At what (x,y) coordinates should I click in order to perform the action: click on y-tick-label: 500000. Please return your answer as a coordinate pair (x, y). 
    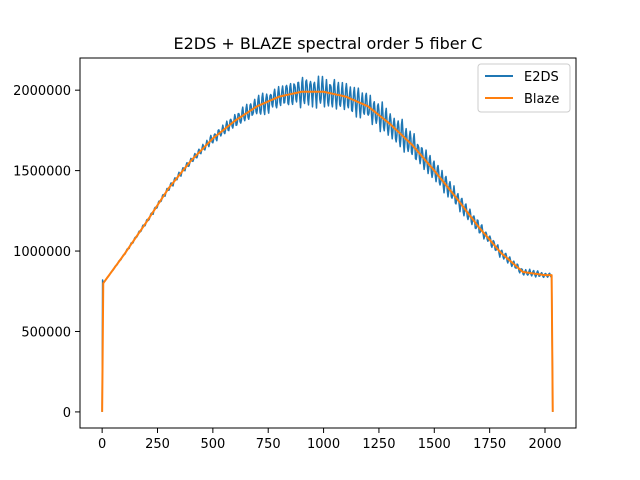
    Looking at the image, I should click on (46, 332).